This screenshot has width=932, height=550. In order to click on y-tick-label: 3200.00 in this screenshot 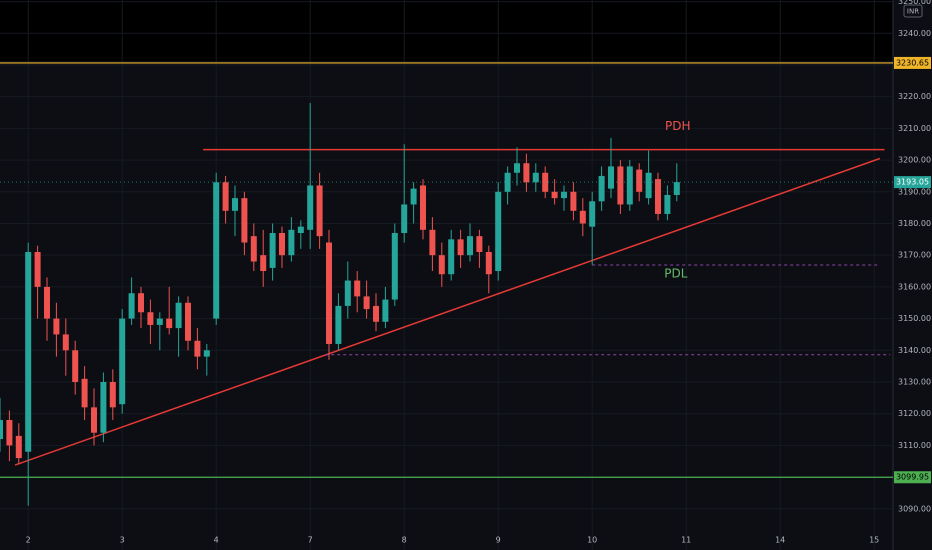, I will do `click(914, 160)`.